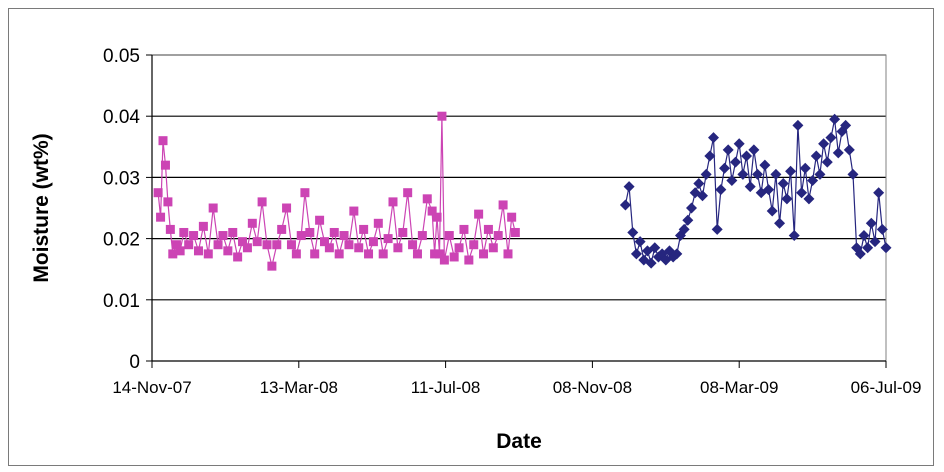 This screenshot has height=472, width=944. Describe the element at coordinates (299, 387) in the screenshot. I see `x-tick-label: 13-Mar-08` at that location.